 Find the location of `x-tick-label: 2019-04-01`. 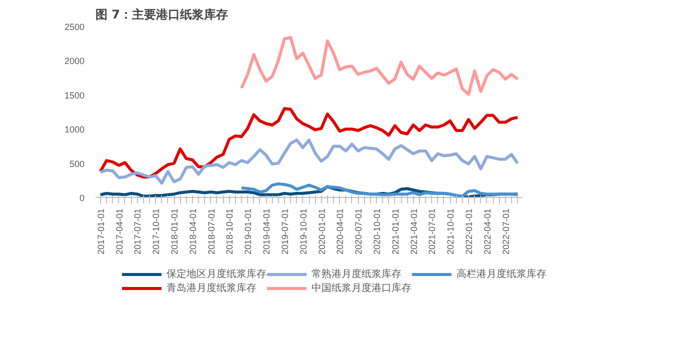

x-tick-label: 2019-04-01 is located at coordinates (267, 231).